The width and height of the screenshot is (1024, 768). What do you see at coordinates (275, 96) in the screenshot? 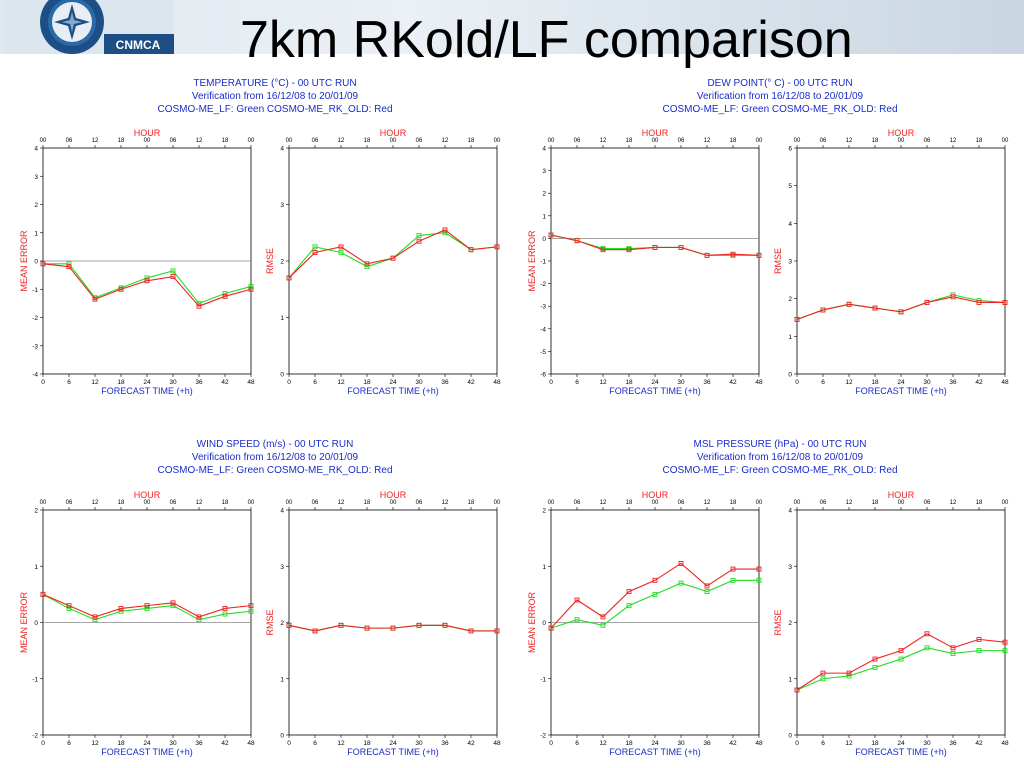
I see `panel-verification: Verification from 16/12/08 to 20/01/09` at bounding box center [275, 96].